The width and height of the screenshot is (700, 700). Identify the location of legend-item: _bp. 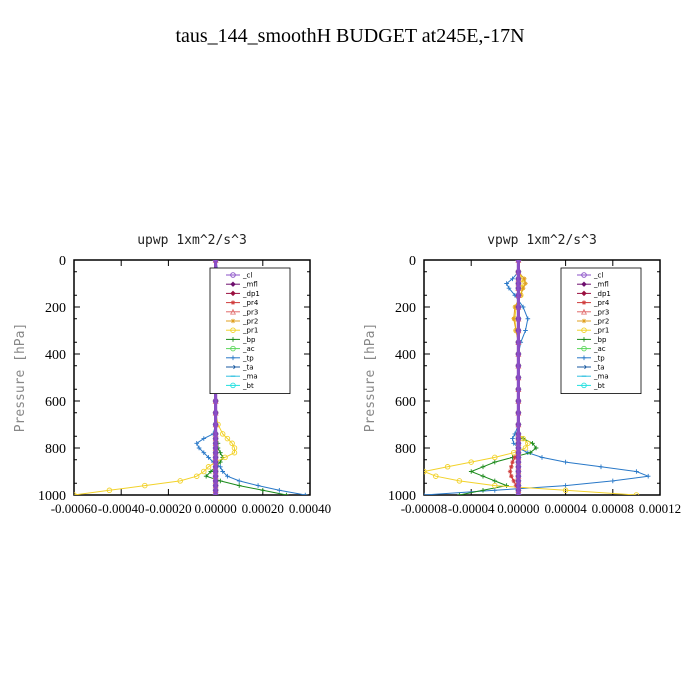
(241, 340).